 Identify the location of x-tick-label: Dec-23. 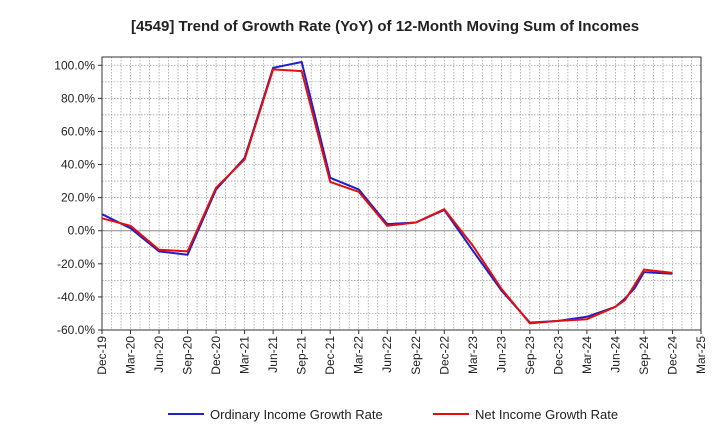
(558, 355).